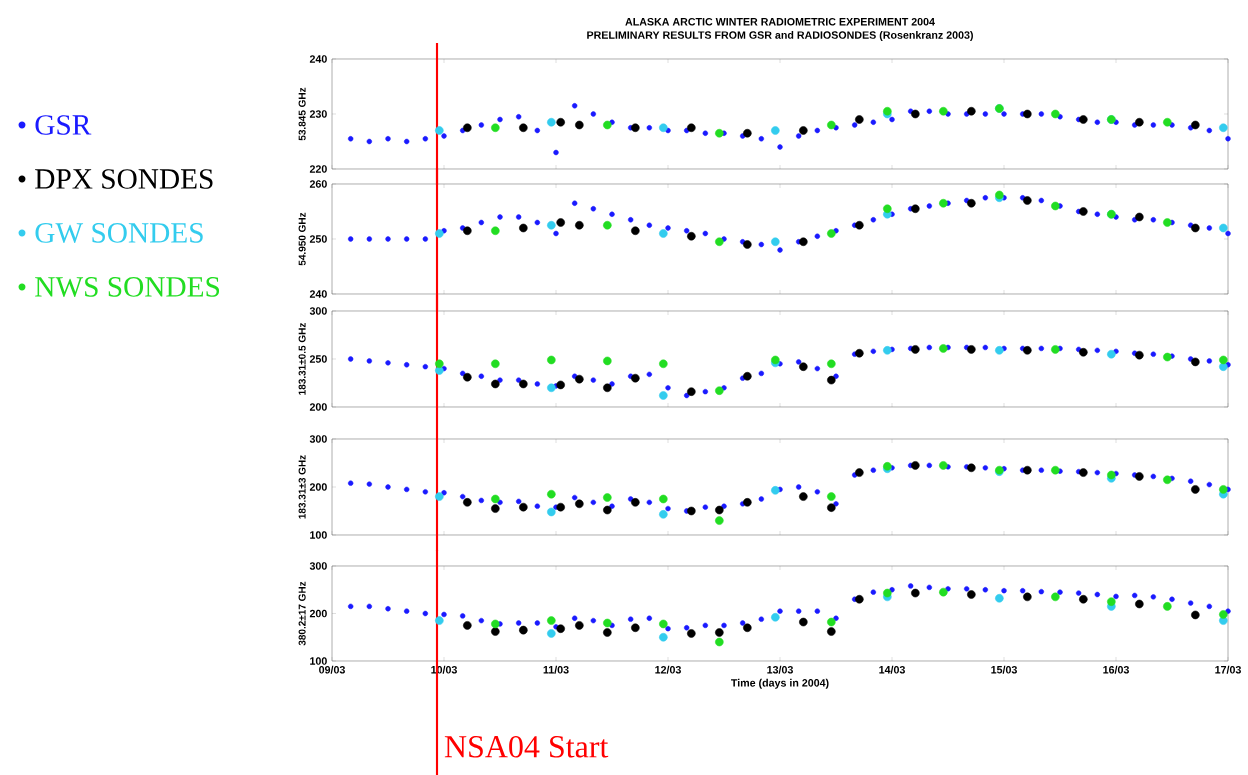 This screenshot has width=1248, height=775. What do you see at coordinates (1116, 669) in the screenshot?
I see `x-tick-label: 16/03` at bounding box center [1116, 669].